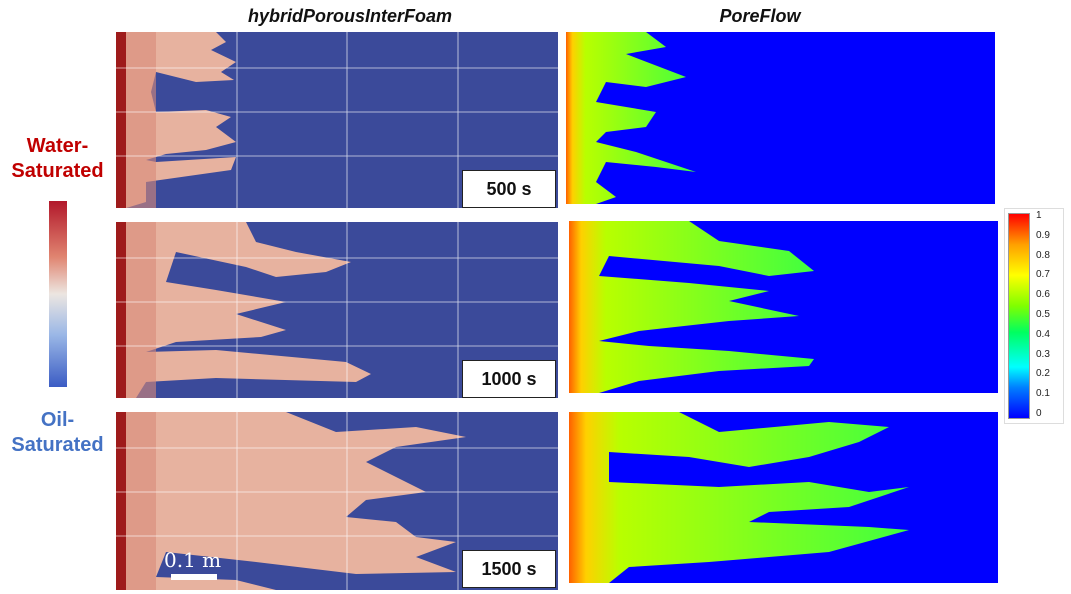 Image resolution: width=1071 pixels, height=594 pixels. I want to click on water-label-line1: Water-, so click(57, 146).